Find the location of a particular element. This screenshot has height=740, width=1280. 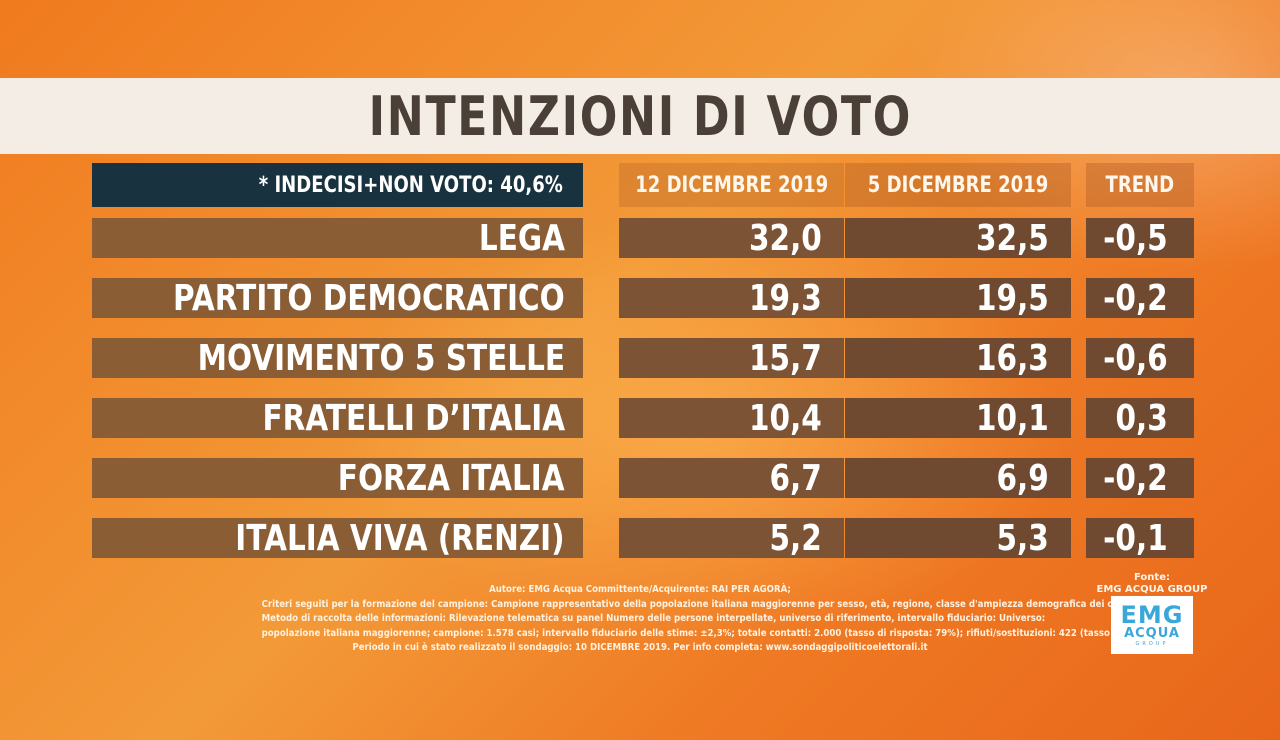

value-text: 15,7 is located at coordinates (785, 358).